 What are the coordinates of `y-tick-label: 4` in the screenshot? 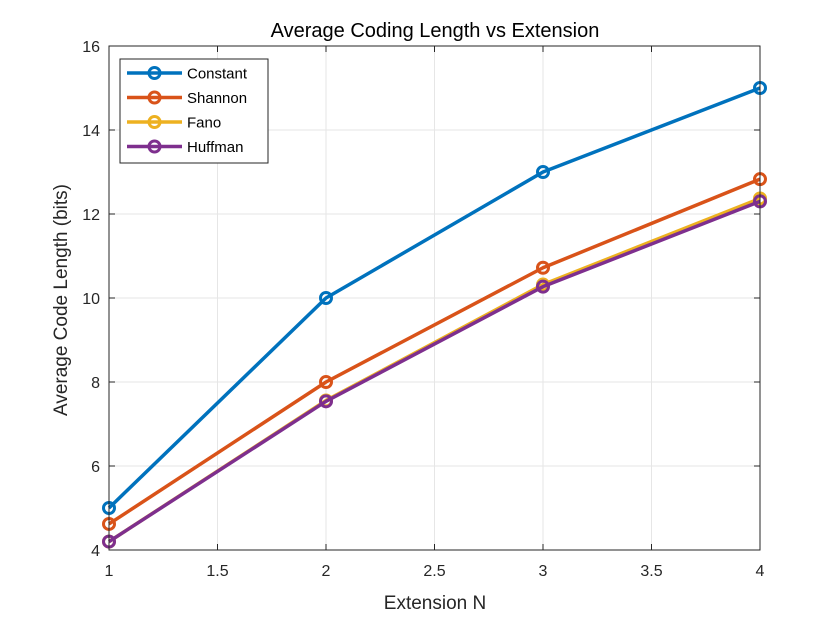 It's located at (95, 551).